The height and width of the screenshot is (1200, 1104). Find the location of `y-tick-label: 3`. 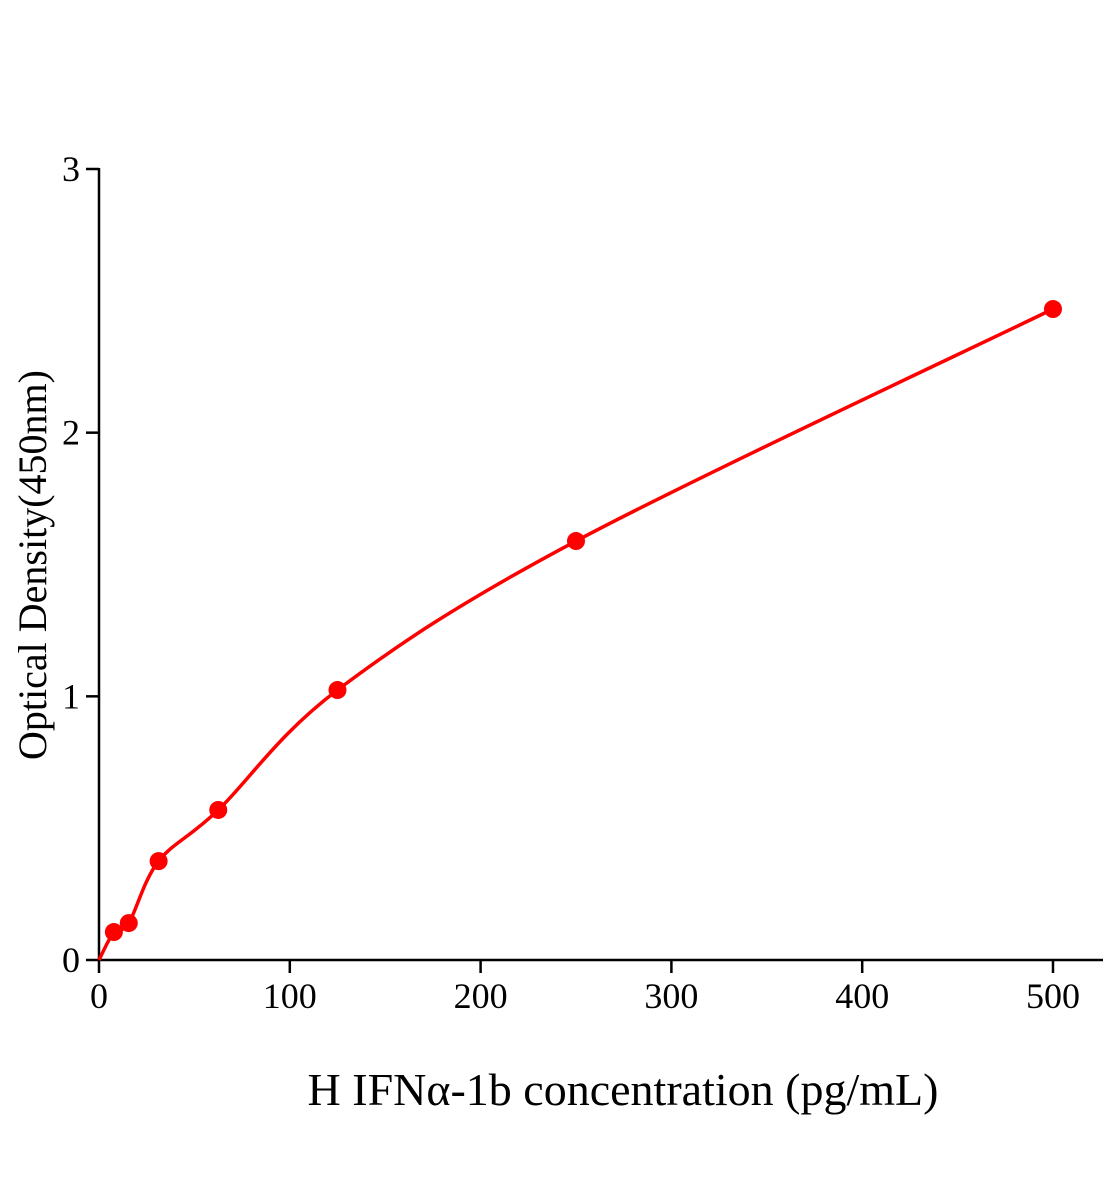

y-tick-label: 3 is located at coordinates (71, 169).